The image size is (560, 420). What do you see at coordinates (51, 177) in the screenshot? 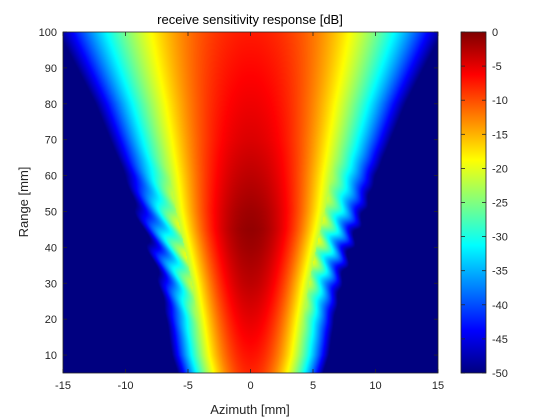
I see `y-tick-label: 60` at bounding box center [51, 177].